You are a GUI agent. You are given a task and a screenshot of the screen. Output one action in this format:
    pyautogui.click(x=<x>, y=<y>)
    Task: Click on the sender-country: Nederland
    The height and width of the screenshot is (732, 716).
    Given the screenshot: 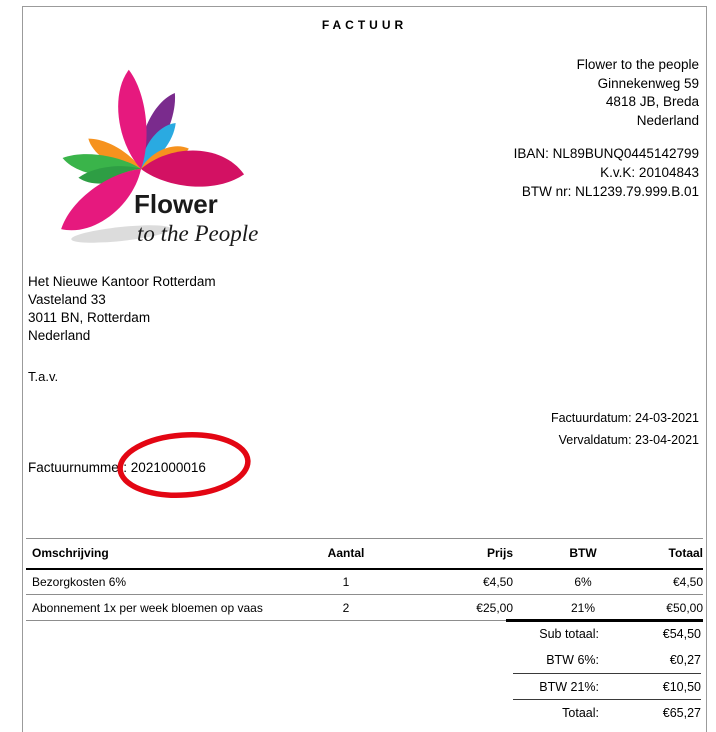 What is the action you would take?
    pyautogui.click(x=667, y=120)
    